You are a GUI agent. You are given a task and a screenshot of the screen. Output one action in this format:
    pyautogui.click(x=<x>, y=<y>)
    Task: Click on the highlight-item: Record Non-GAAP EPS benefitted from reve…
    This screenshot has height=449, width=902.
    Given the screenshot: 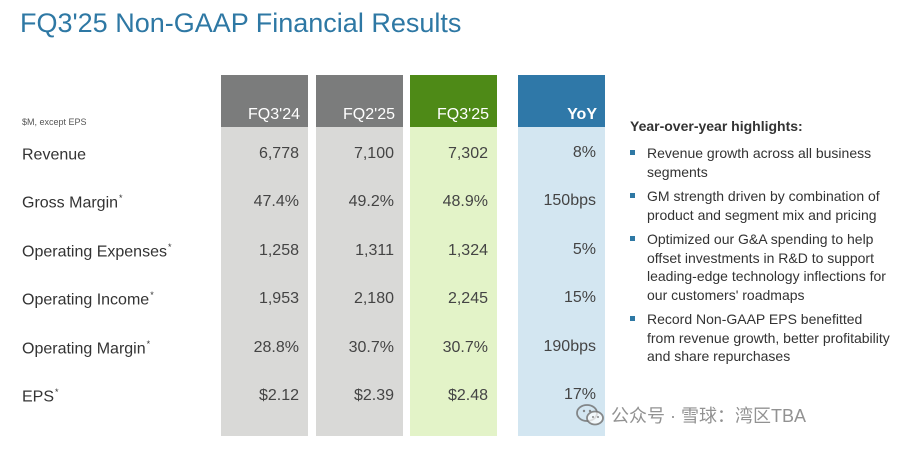 What is the action you would take?
    pyautogui.click(x=760, y=338)
    